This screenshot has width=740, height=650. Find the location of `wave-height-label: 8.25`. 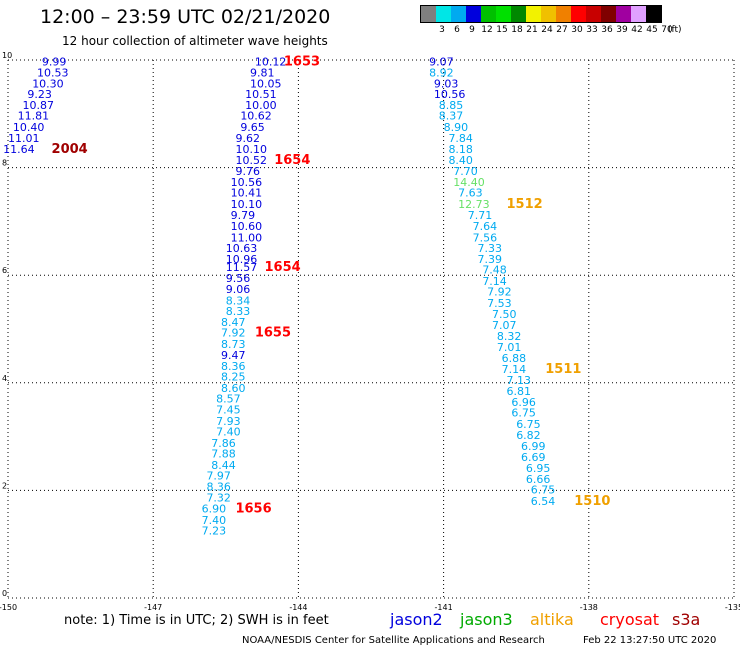

wave-height-label: 8.25 is located at coordinates (233, 377).